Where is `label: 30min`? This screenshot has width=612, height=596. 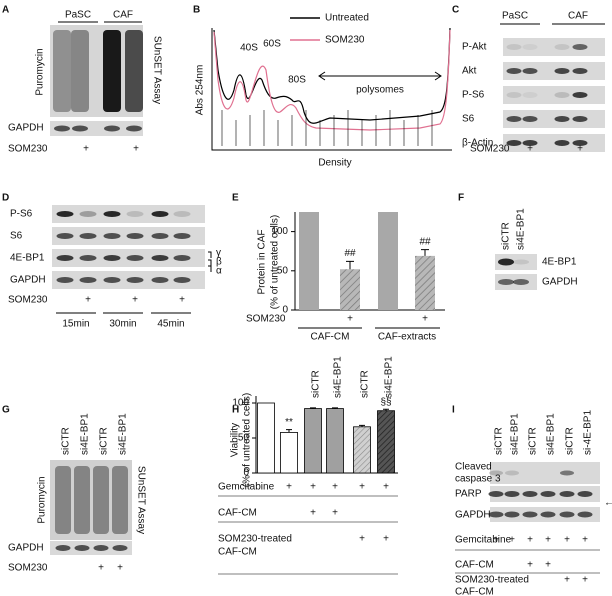 label: 30min is located at coordinates (122, 324).